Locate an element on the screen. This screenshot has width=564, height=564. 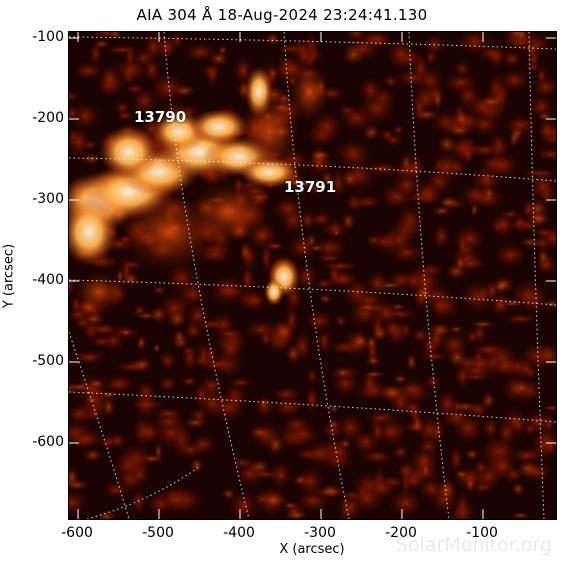
x-tick-label: -100 is located at coordinates (482, 533).